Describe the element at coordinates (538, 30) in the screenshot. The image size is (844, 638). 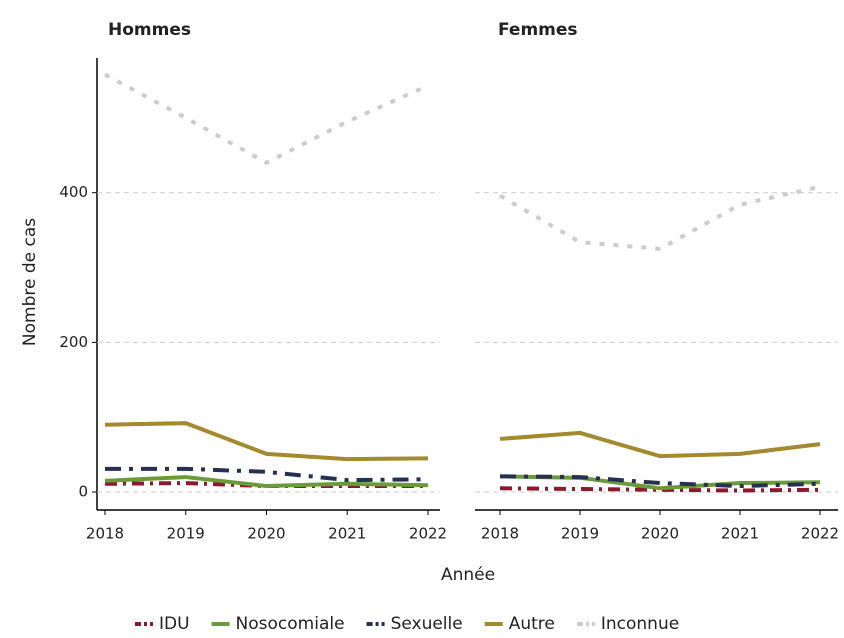
I see `panel-title: Femmes` at that location.